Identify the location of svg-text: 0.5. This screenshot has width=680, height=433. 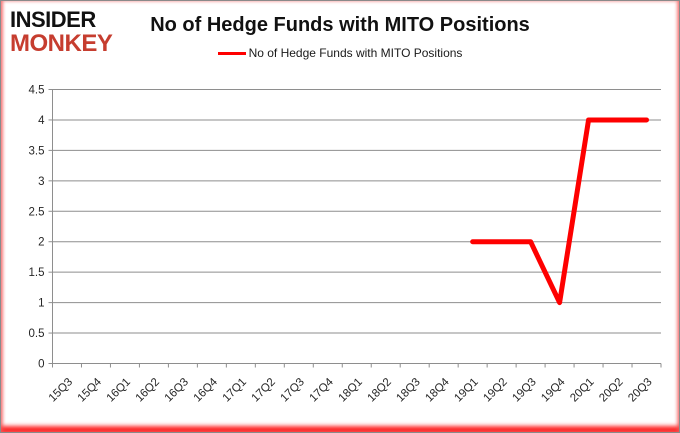
(37, 334).